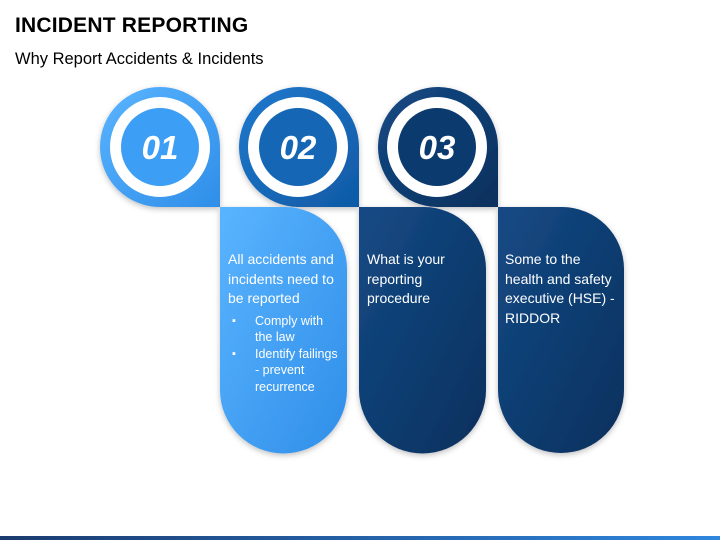 This screenshot has width=720, height=540. Describe the element at coordinates (406, 278) in the screenshot. I see `step-02-text: What is your reporting procedure` at that location.